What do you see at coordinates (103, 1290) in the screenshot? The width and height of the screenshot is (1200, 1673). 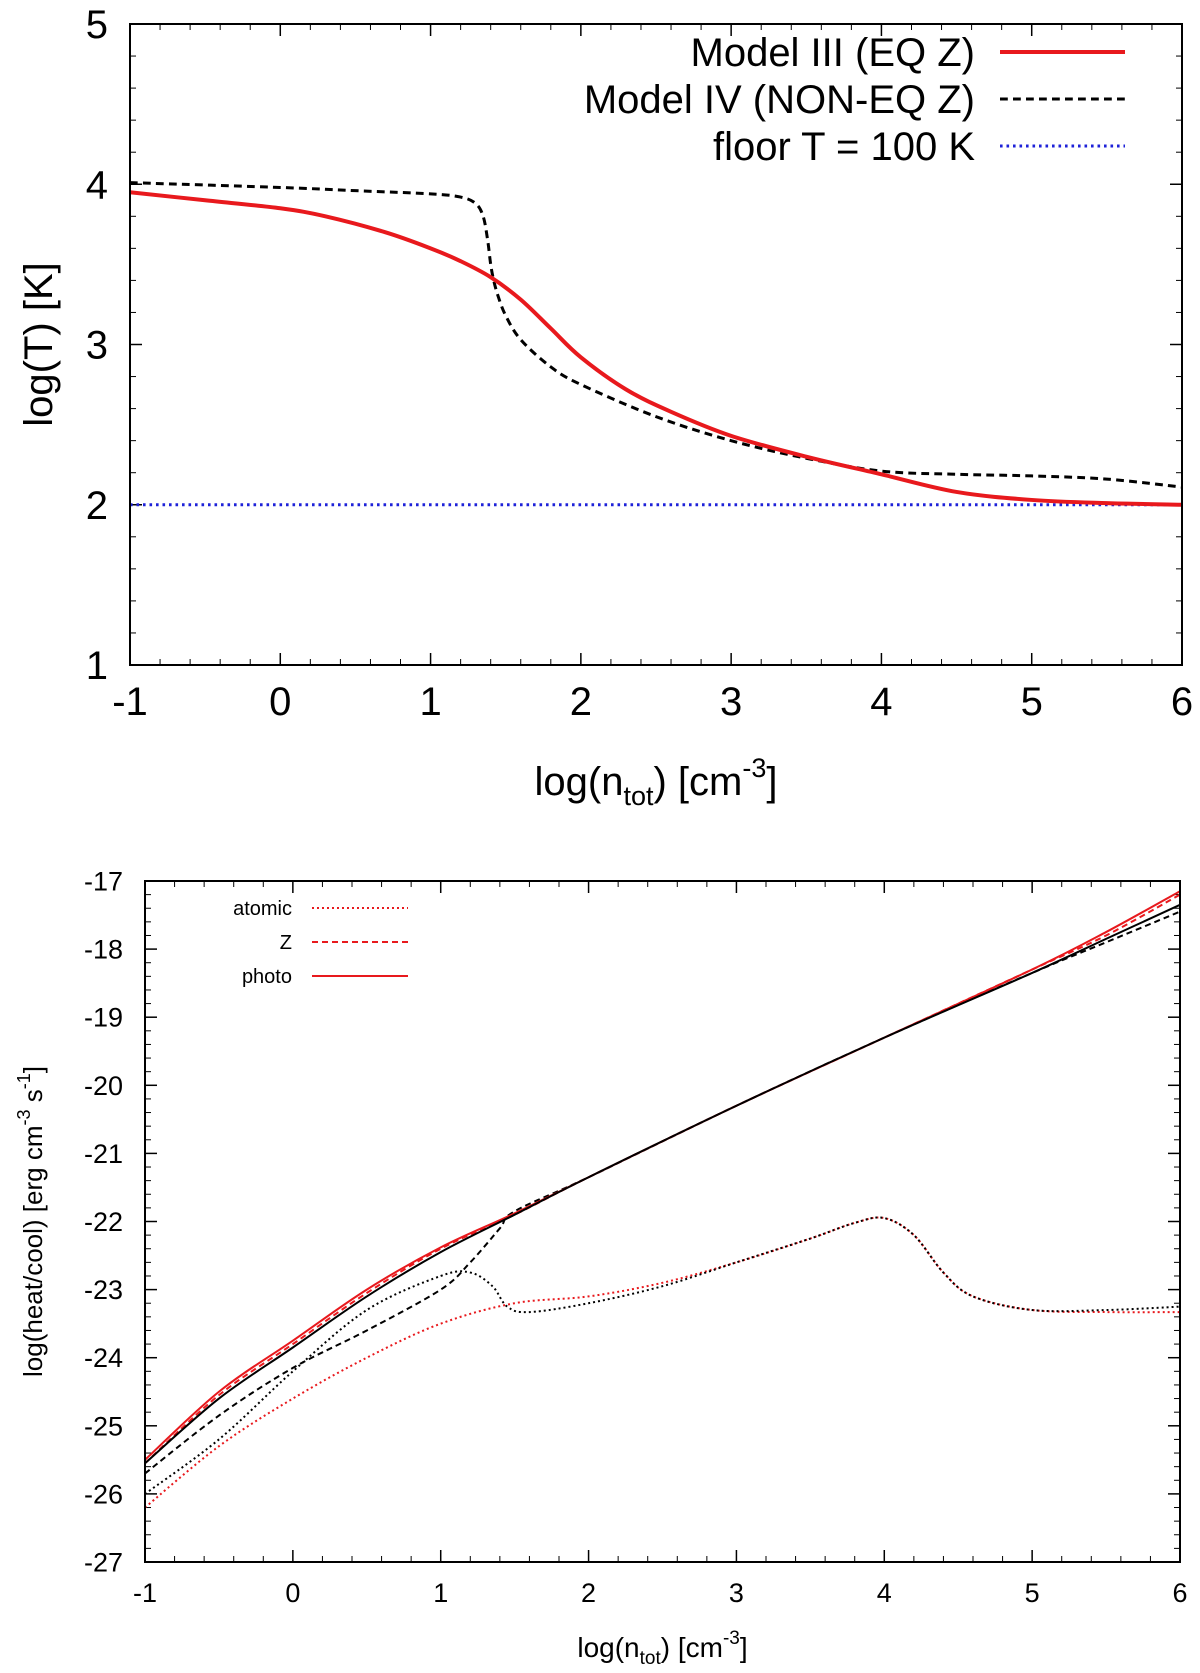 I see `y-tick-label: -23` at bounding box center [103, 1290].